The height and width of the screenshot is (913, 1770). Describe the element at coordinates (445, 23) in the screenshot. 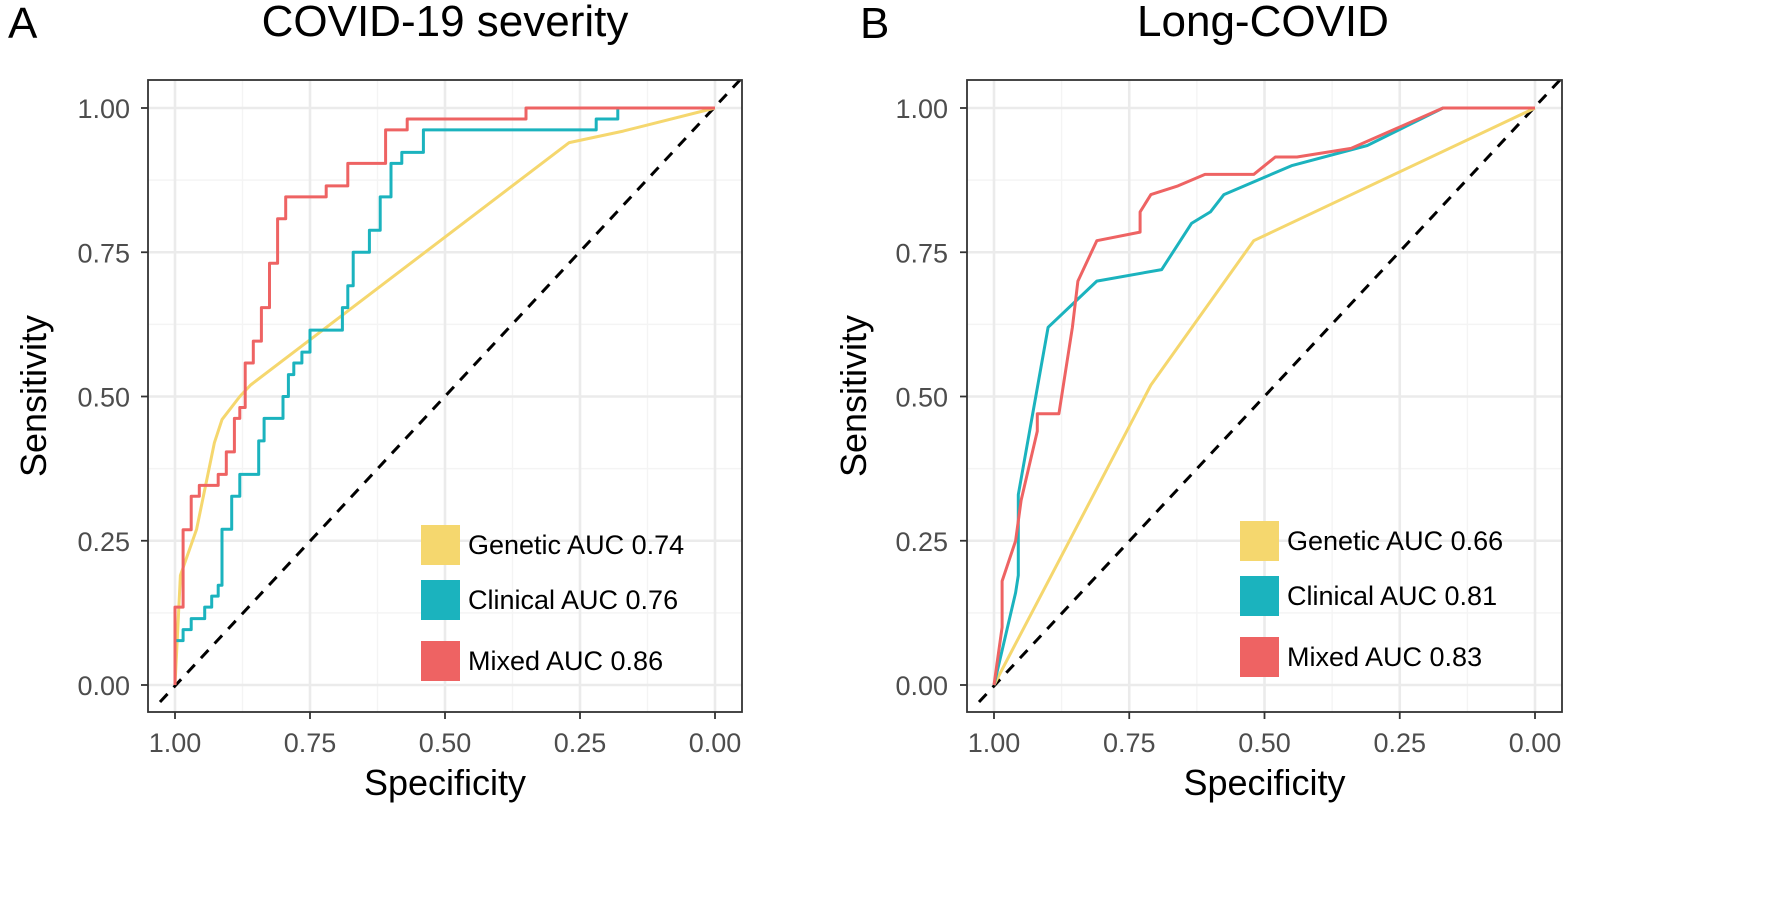

I see `panel-title: COVID-19 severity` at that location.